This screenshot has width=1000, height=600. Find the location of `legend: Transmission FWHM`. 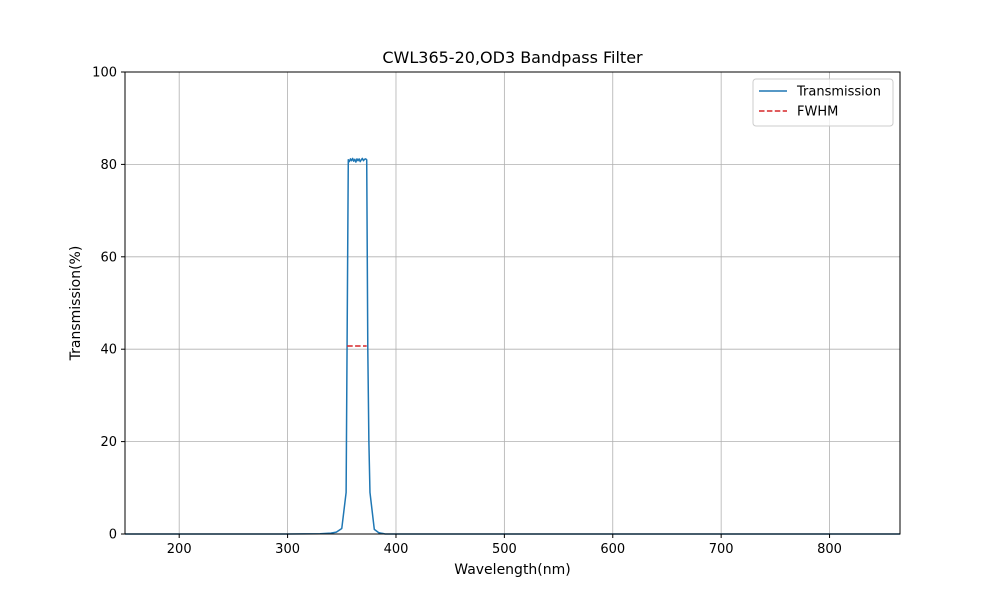

legend: Transmission FWHM is located at coordinates (823, 102).